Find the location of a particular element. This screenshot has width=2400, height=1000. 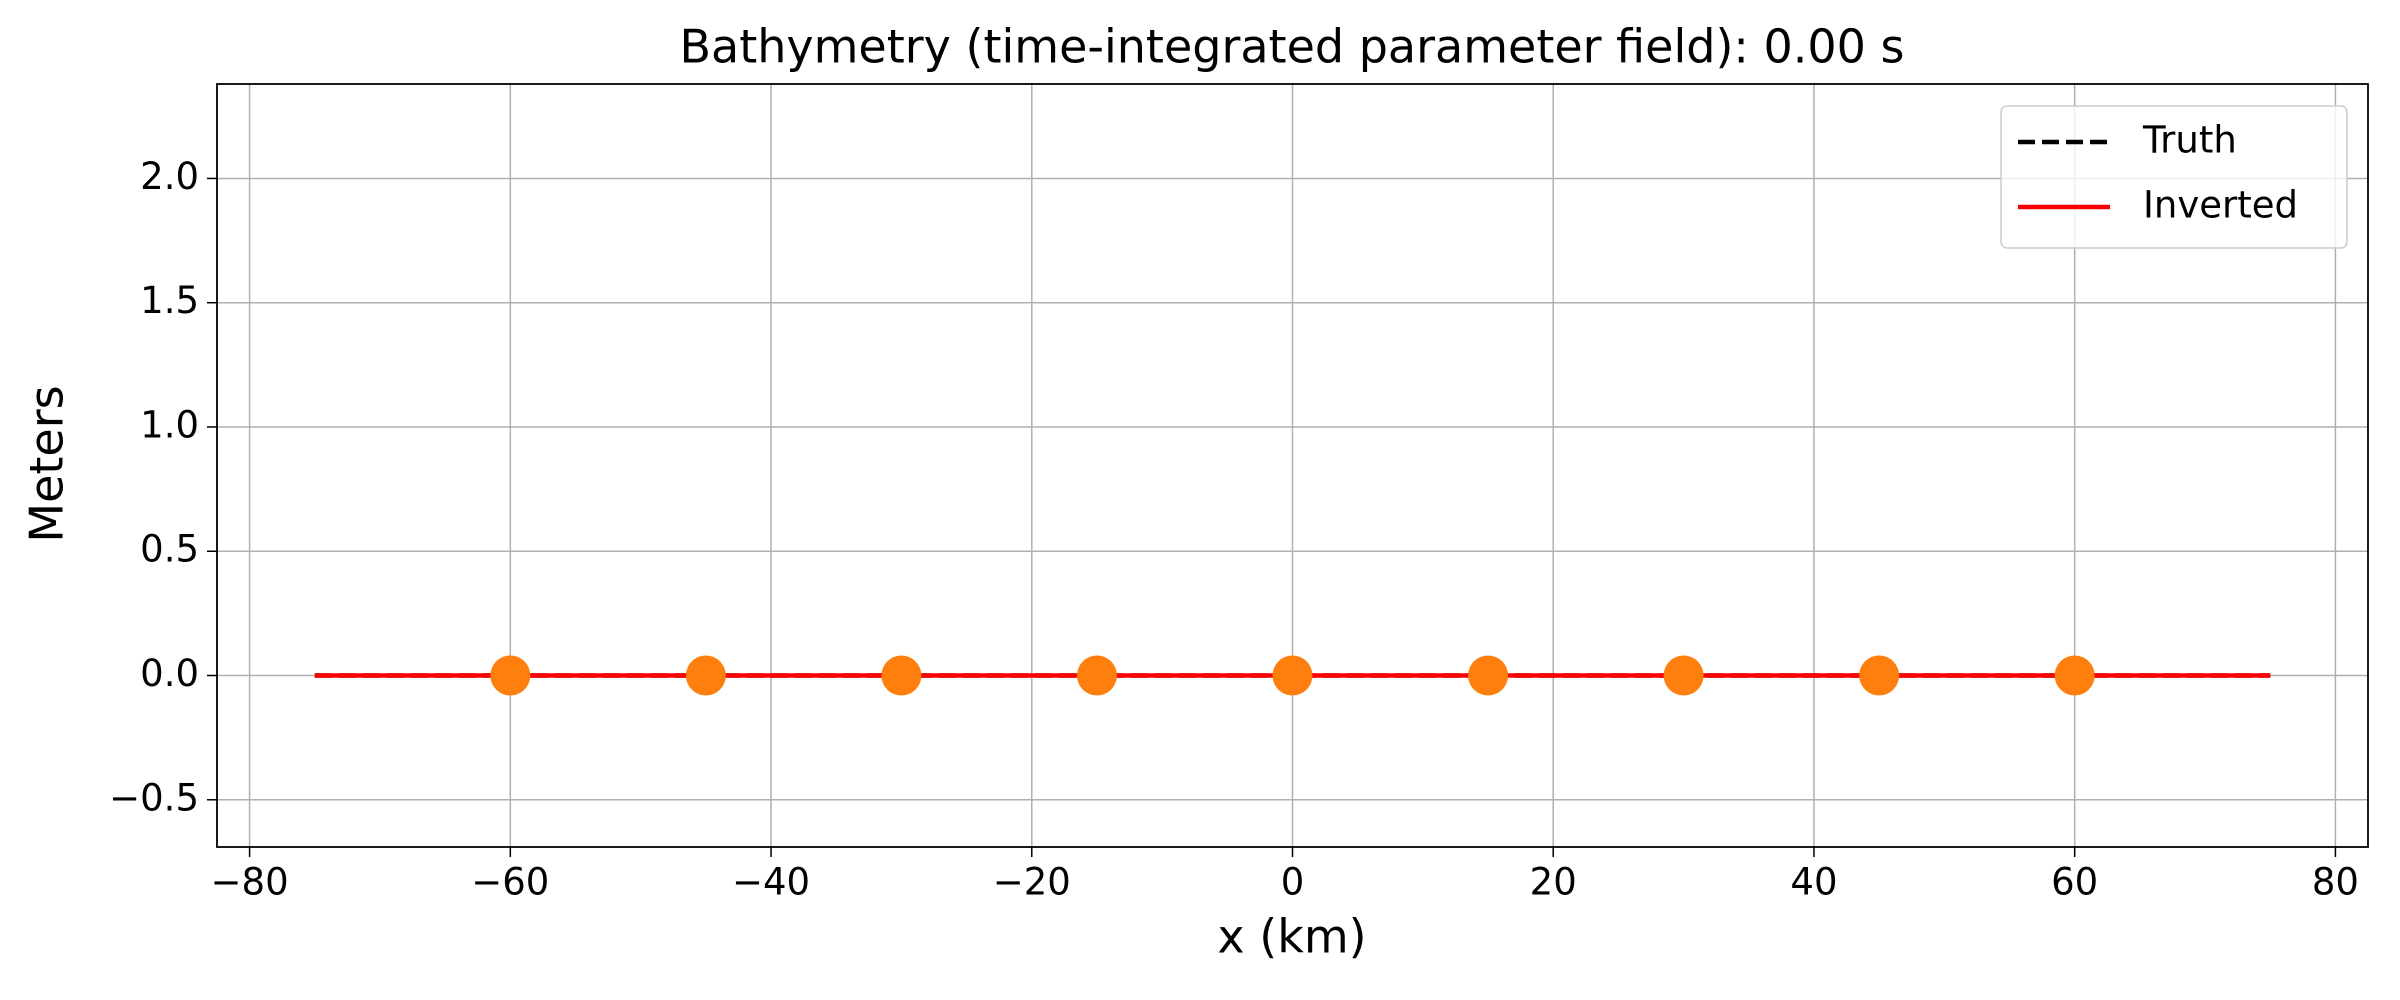

x-tick-label: 40 is located at coordinates (1813, 882).